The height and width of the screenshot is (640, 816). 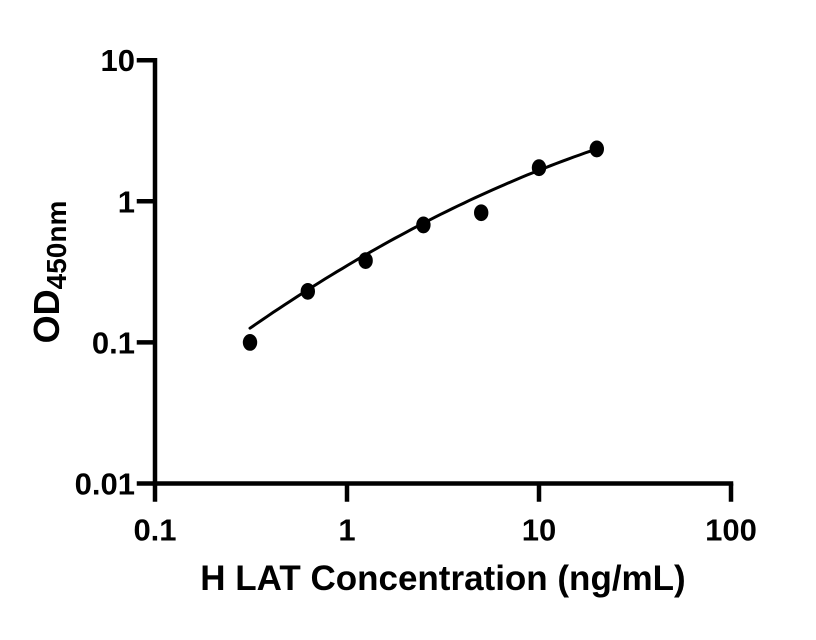 What do you see at coordinates (105, 484) in the screenshot?
I see `y-tick-label: 0.01` at bounding box center [105, 484].